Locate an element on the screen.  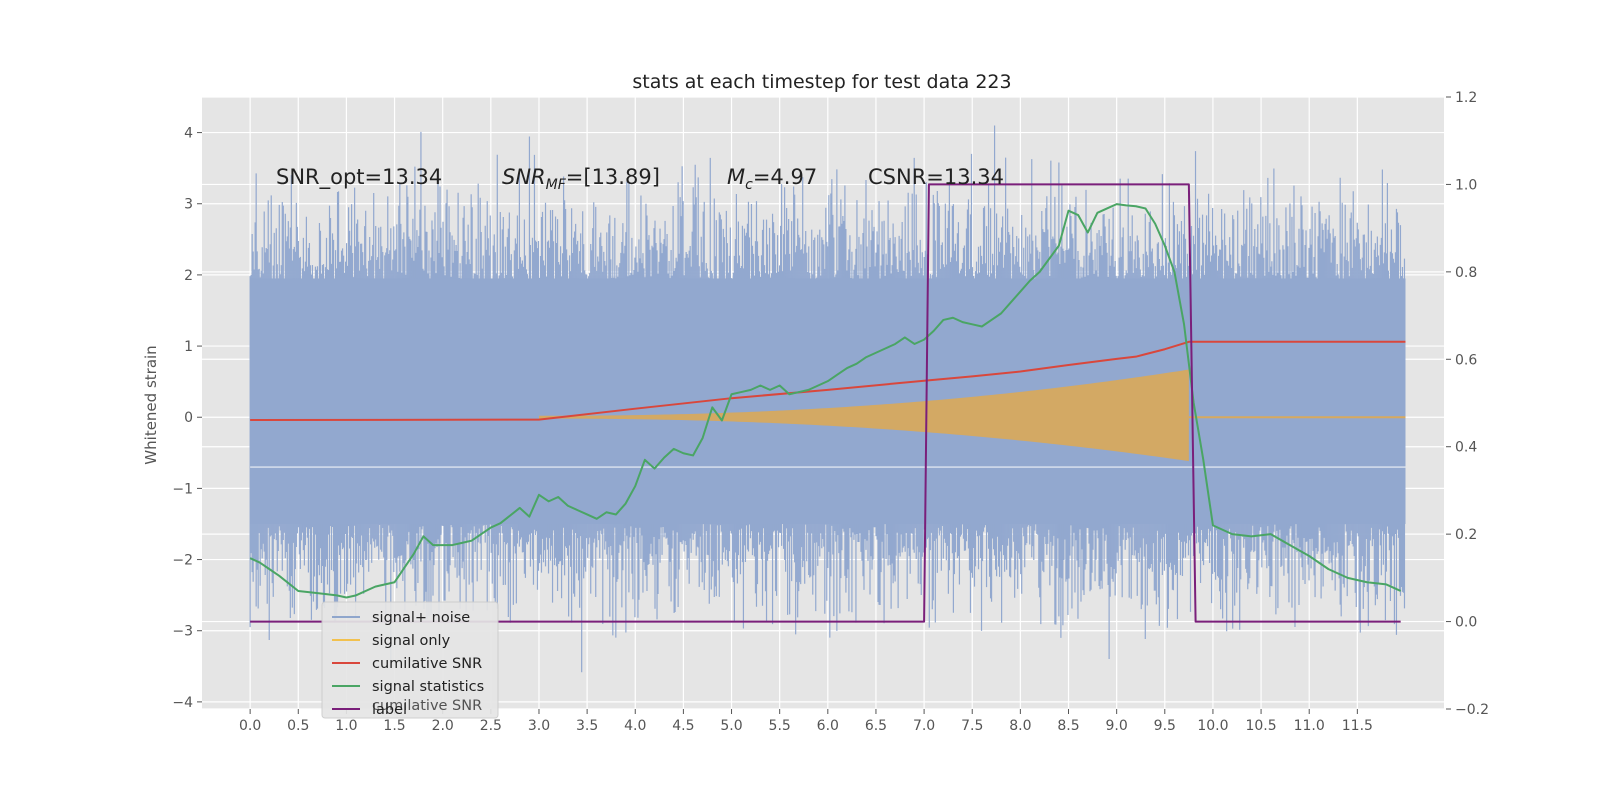
legend-shadow-text: cumilative SNR is located at coordinates (427, 706).